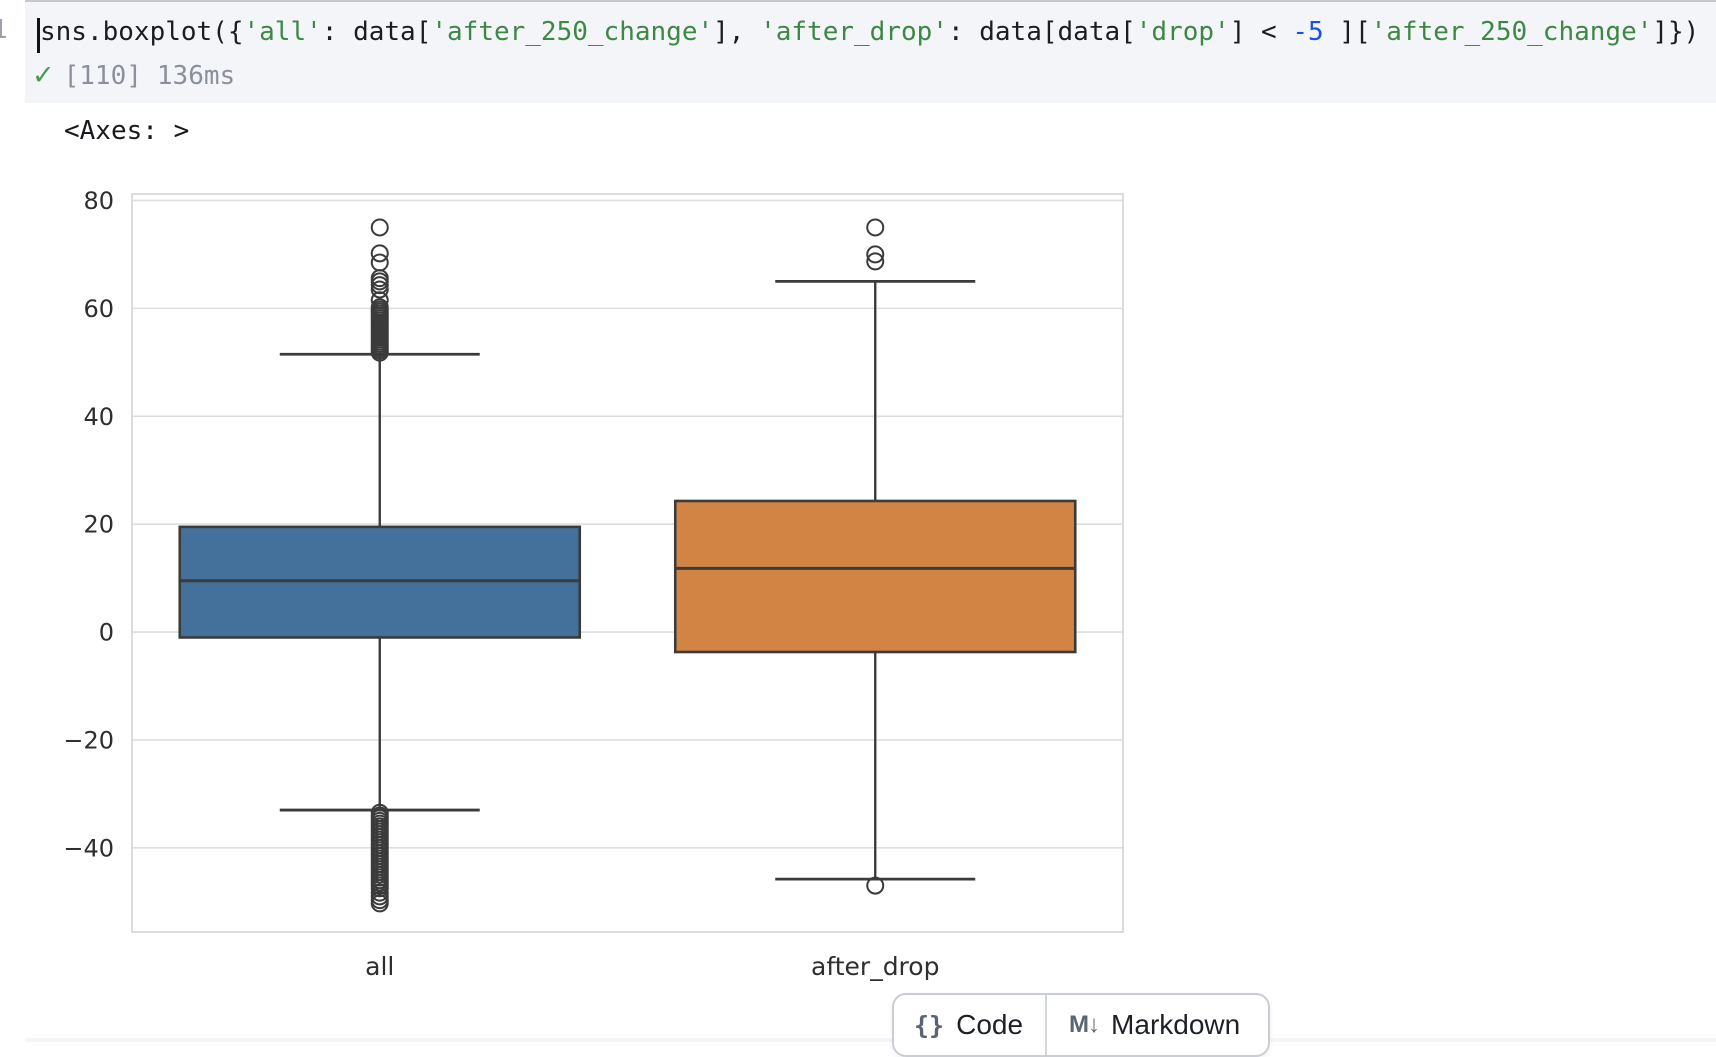 This screenshot has width=1716, height=1057. What do you see at coordinates (102, 76) in the screenshot?
I see `execution-count: [110]` at bounding box center [102, 76].